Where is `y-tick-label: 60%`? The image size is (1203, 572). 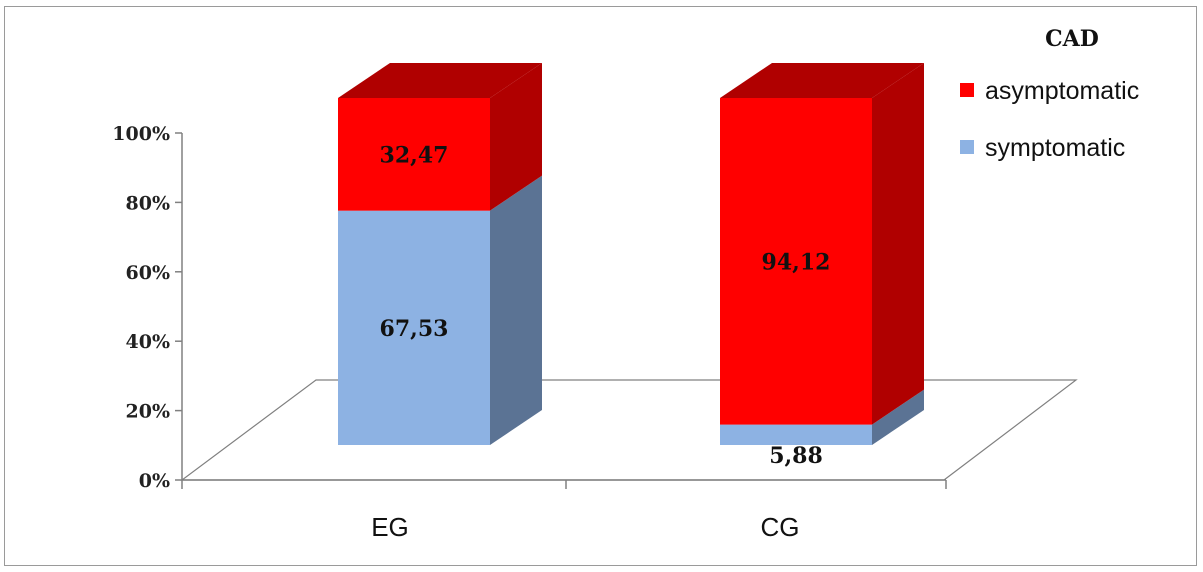
y-tick-label: 60% is located at coordinates (148, 273).